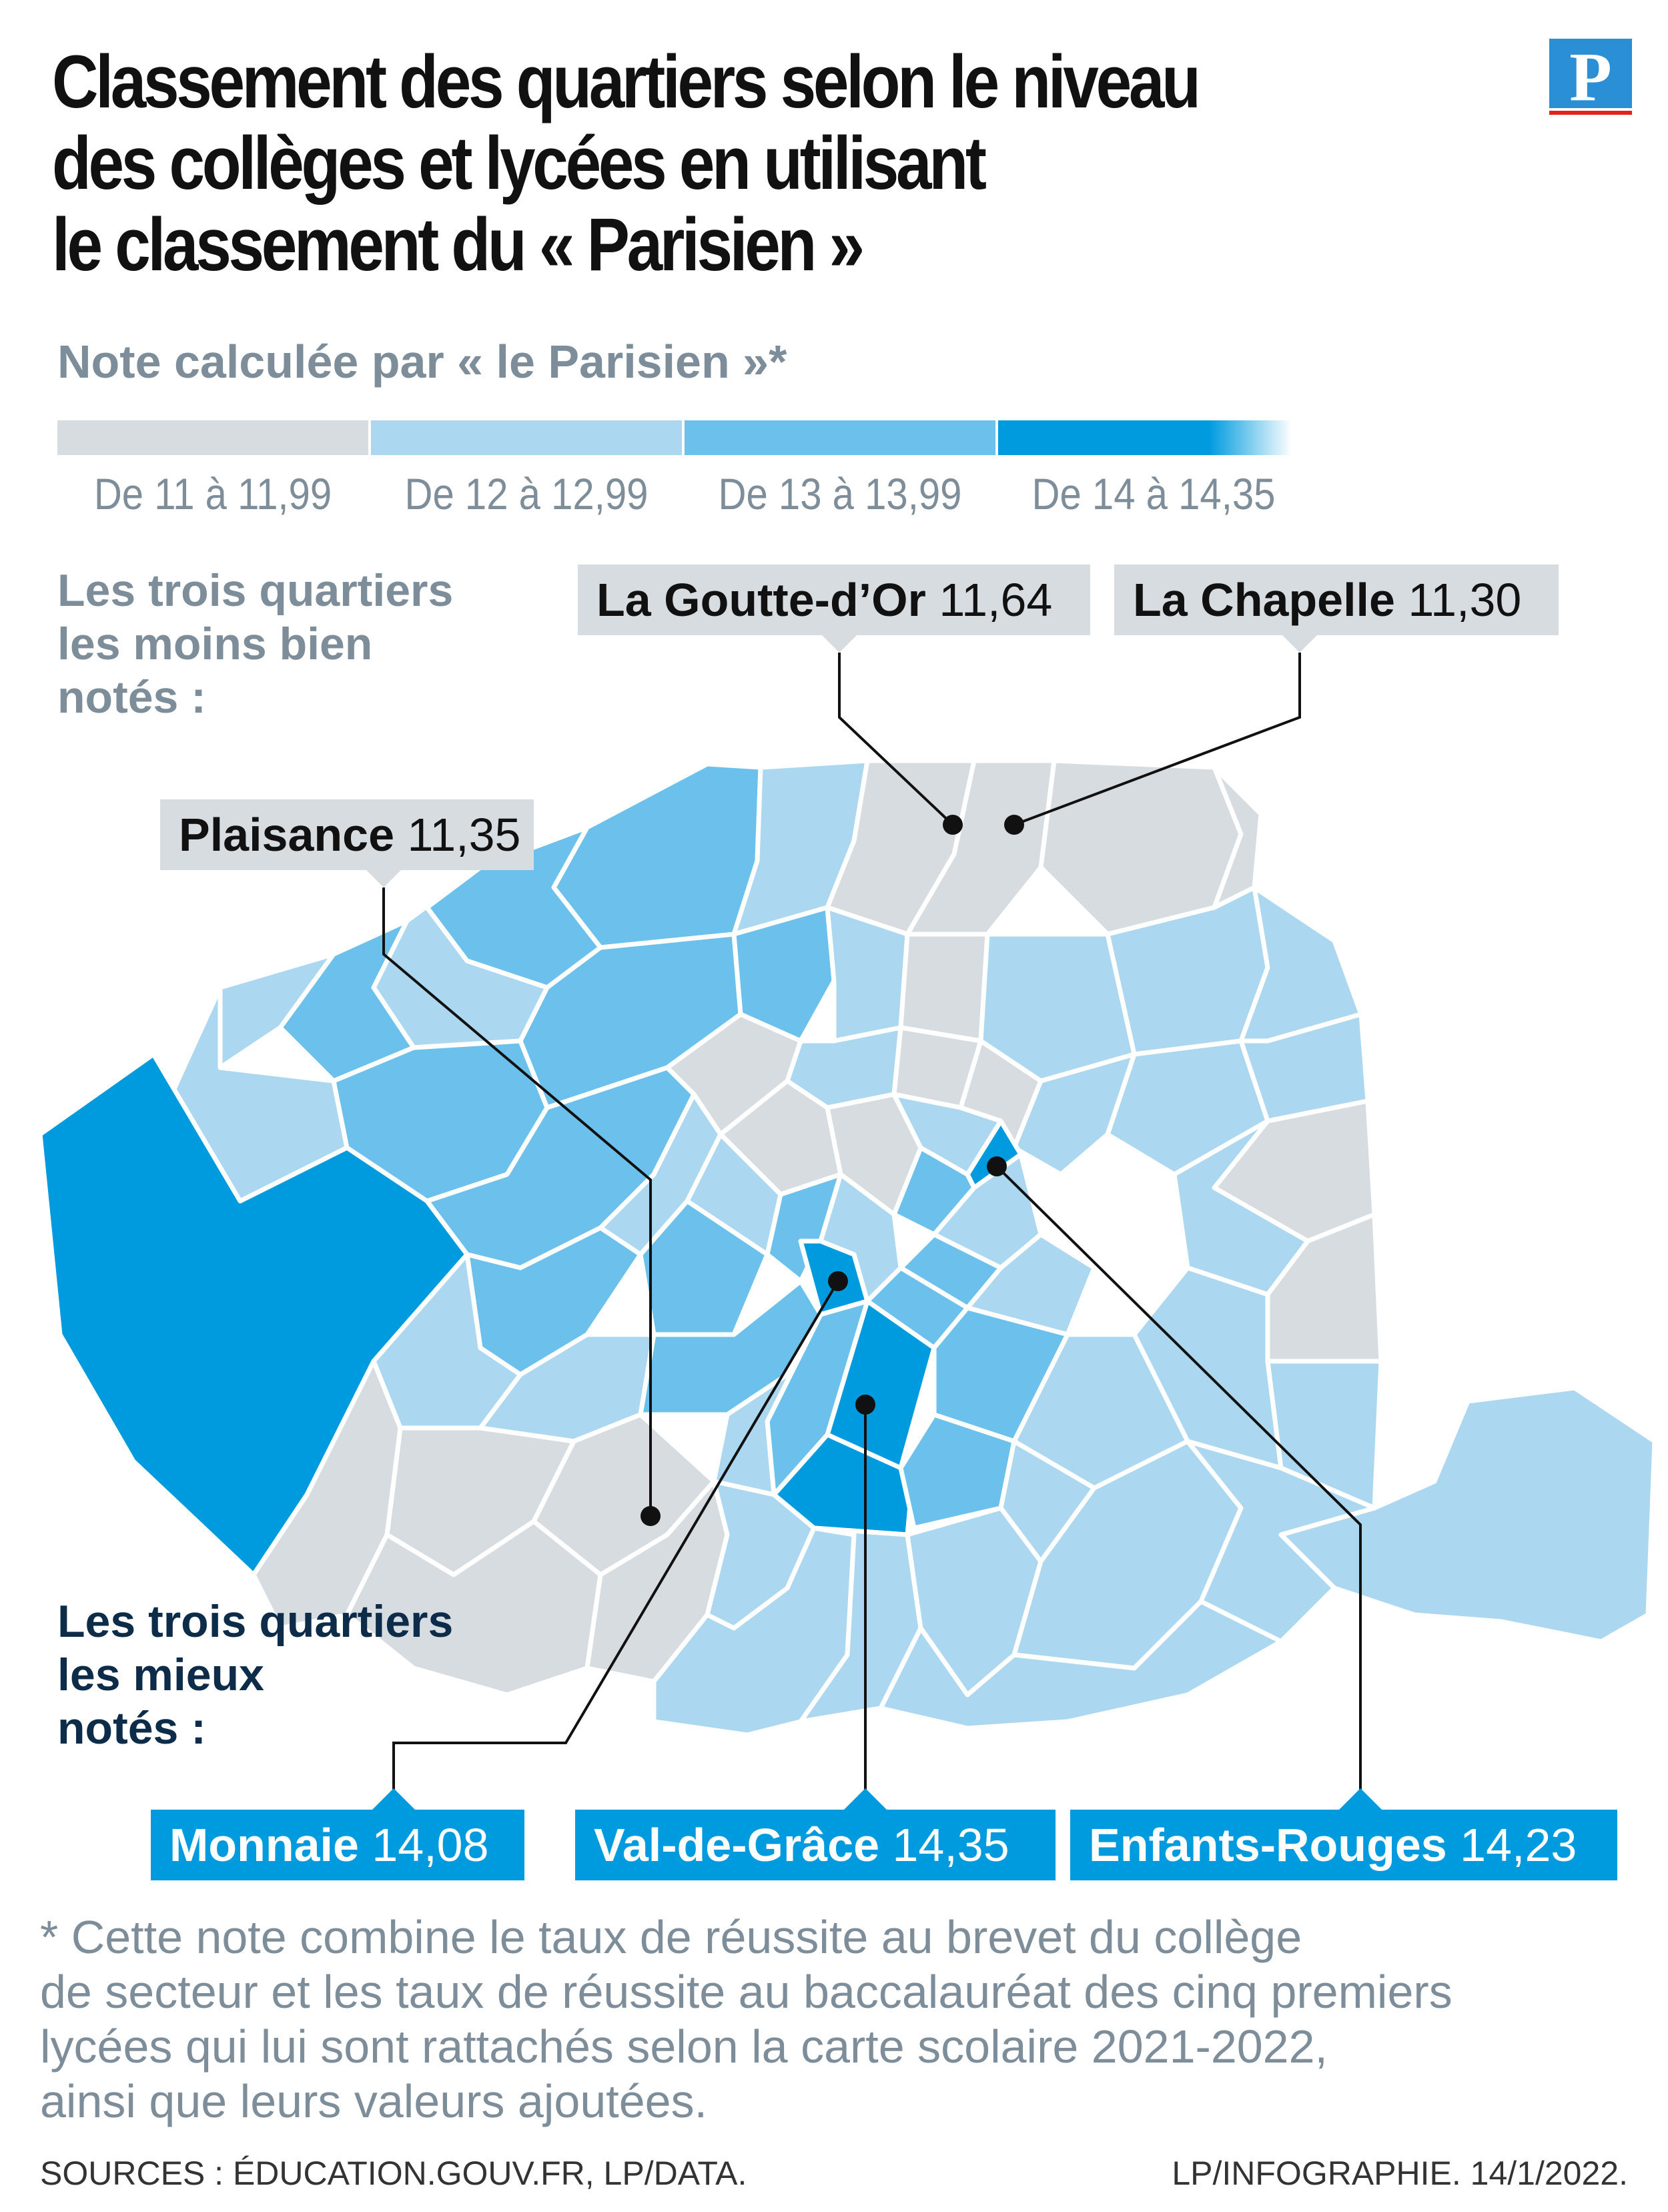  What do you see at coordinates (519, 163) in the screenshot?
I see `title-line-2: des collèges et lycées en utilisant` at bounding box center [519, 163].